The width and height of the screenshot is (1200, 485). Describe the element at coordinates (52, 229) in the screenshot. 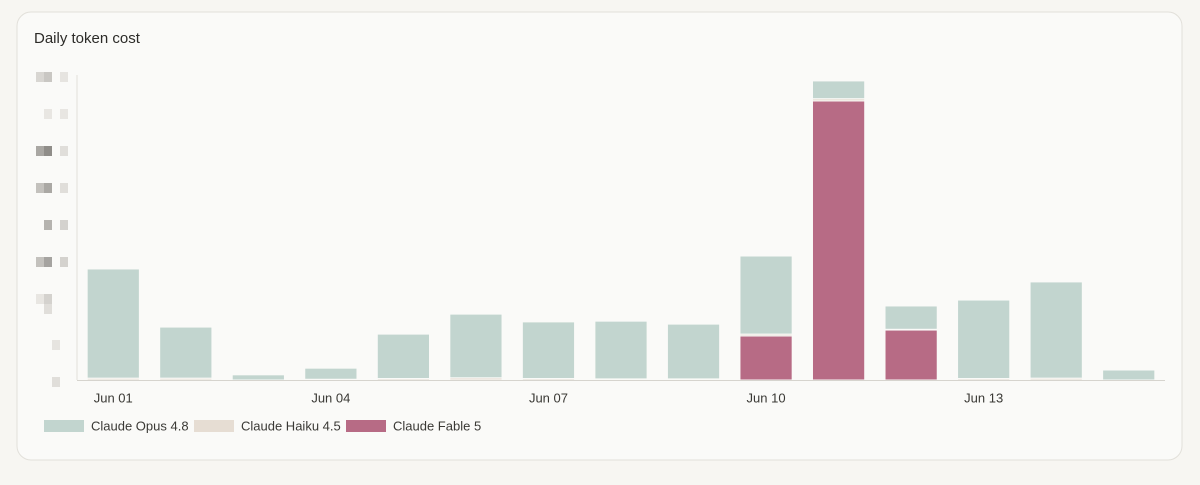

I see `redacted-y-labels` at that location.